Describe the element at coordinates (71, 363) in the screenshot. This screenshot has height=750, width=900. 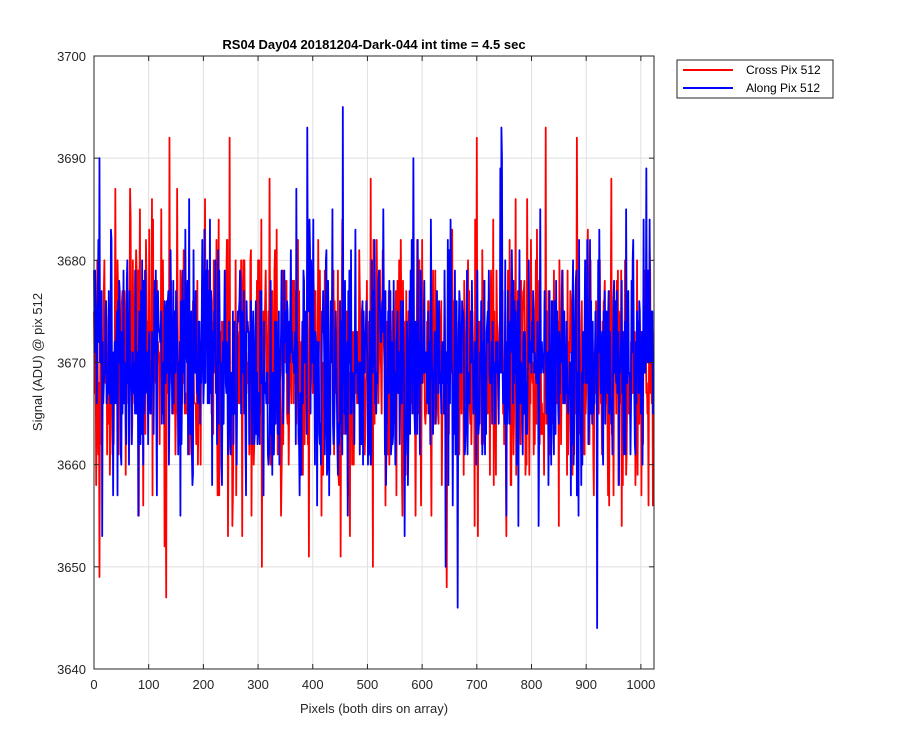
I see `y-tick-label: 3670` at that location.